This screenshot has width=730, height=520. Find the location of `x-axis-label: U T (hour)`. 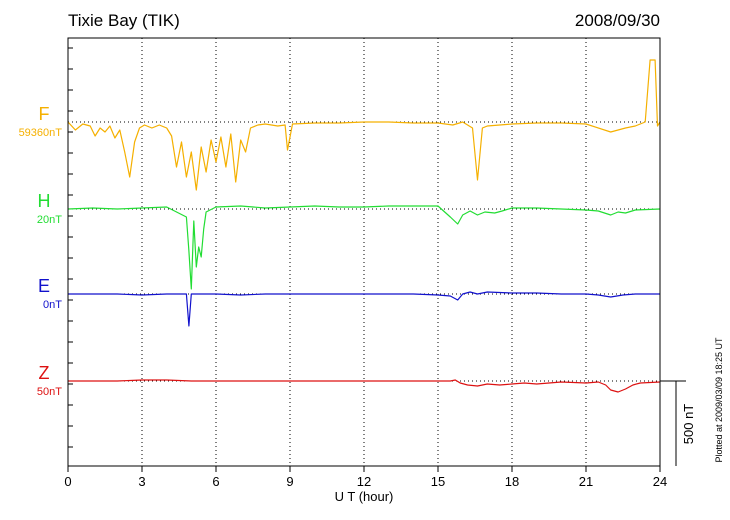

x-axis-label: U T (hour) is located at coordinates (364, 496).